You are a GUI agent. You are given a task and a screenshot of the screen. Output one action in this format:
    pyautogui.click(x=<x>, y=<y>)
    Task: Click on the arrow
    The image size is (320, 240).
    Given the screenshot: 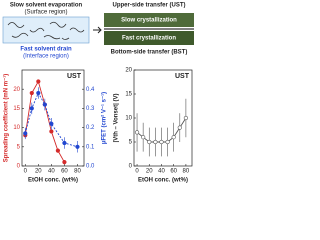 What is the action you would take?
    pyautogui.click(x=97, y=30)
    